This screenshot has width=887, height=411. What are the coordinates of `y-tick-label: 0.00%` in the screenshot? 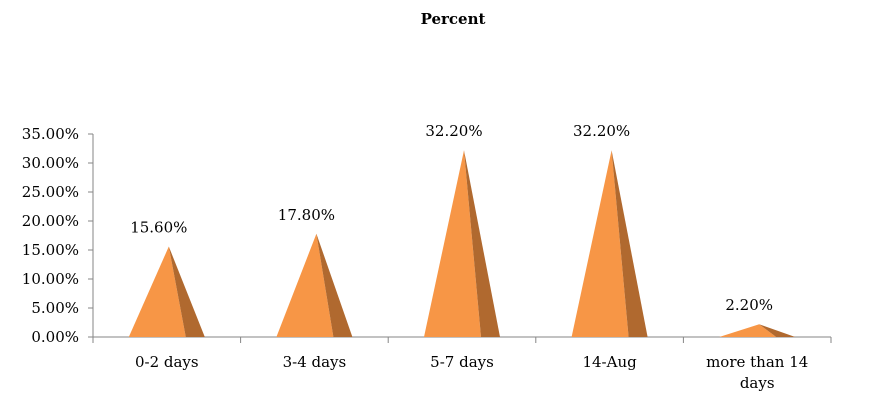 It's located at (55, 337).